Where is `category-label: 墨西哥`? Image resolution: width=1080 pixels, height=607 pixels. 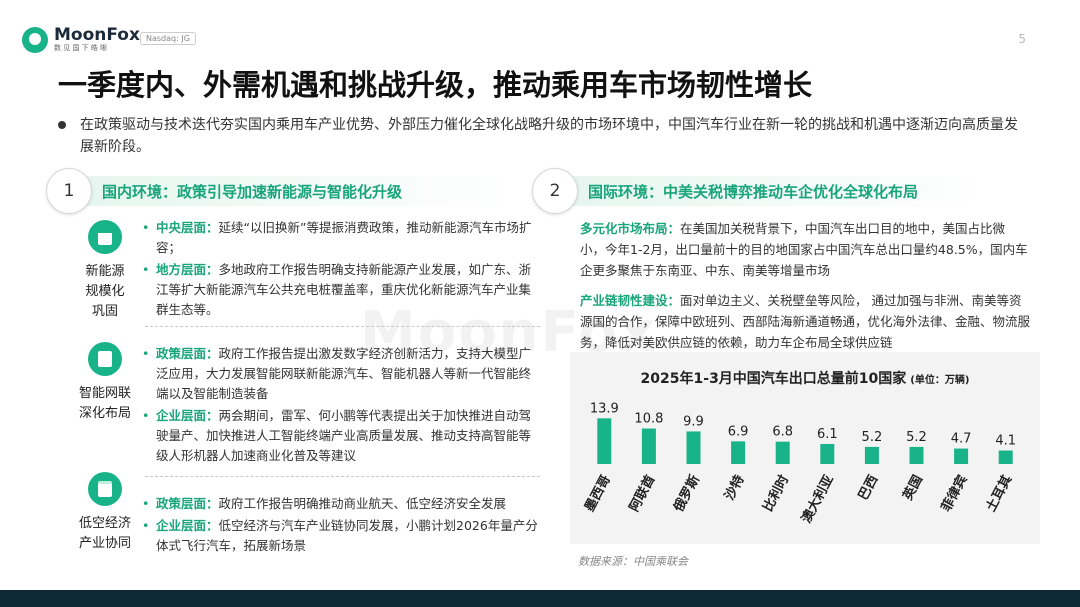
category-label: 墨西哥 is located at coordinates (597, 493).